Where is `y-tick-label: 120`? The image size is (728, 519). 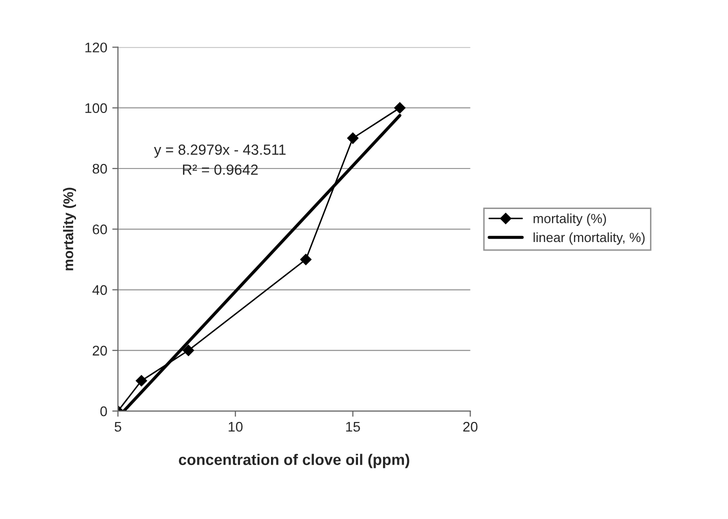 y-tick-label: 120 is located at coordinates (96, 47).